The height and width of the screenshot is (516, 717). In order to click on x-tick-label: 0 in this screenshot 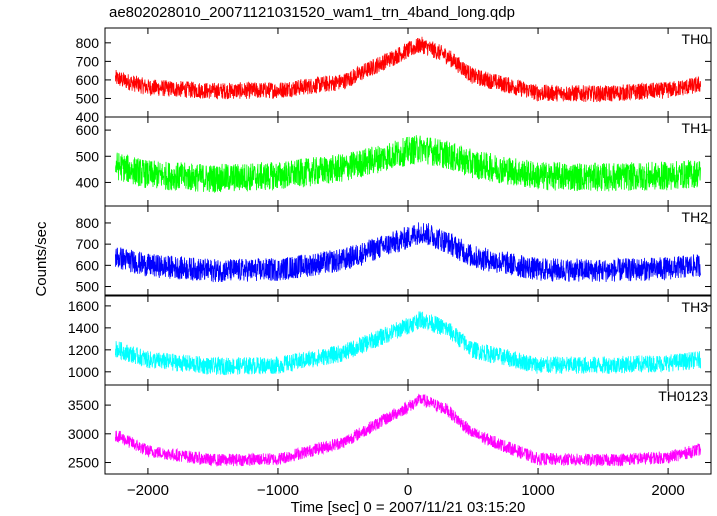, I will do `click(408, 490)`.